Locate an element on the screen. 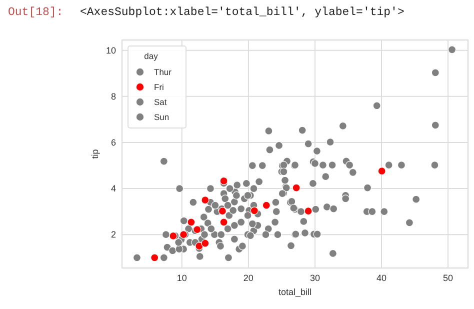 This screenshot has width=474, height=309. y-tick-label: 10 is located at coordinates (111, 50).